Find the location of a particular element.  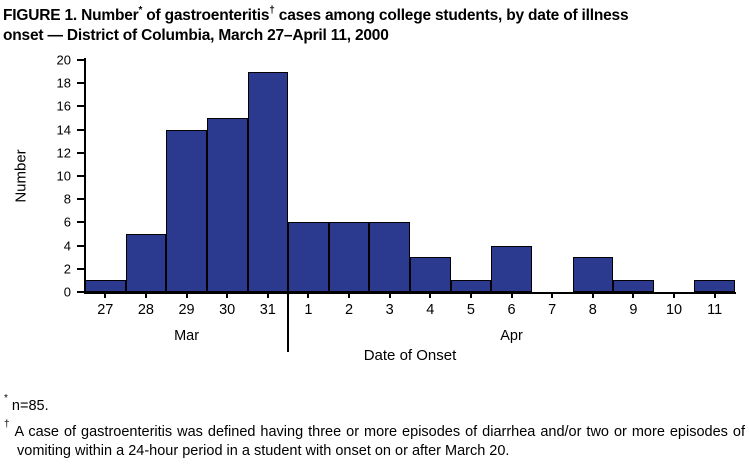

y-tick-label: 0 is located at coordinates (67, 292).